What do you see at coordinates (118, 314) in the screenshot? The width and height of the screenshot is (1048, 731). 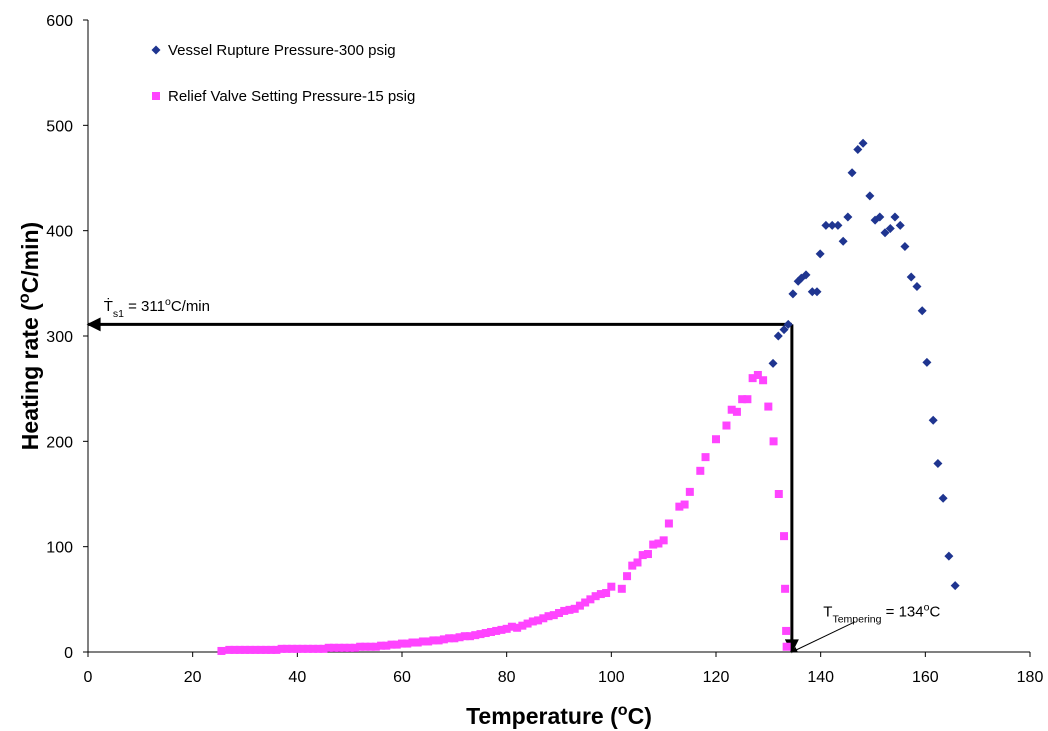 I see `text-part: s1` at bounding box center [118, 314].